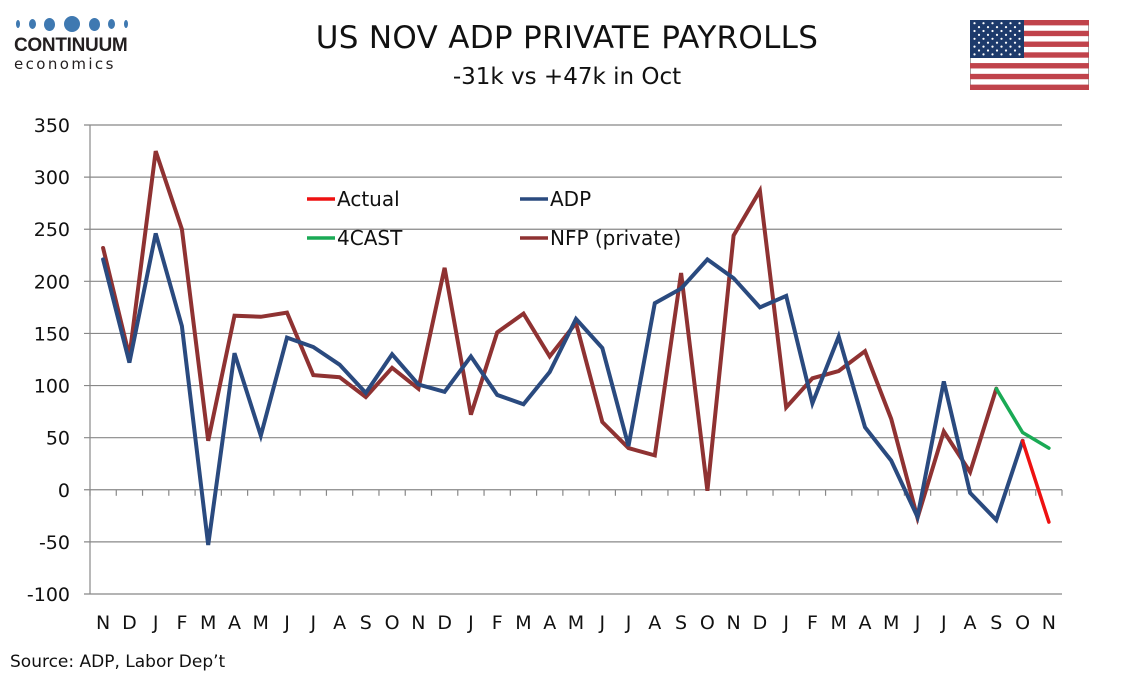 This screenshot has width=1134, height=680. Describe the element at coordinates (1029, 55) in the screenshot. I see `us-flag-icon` at that location.